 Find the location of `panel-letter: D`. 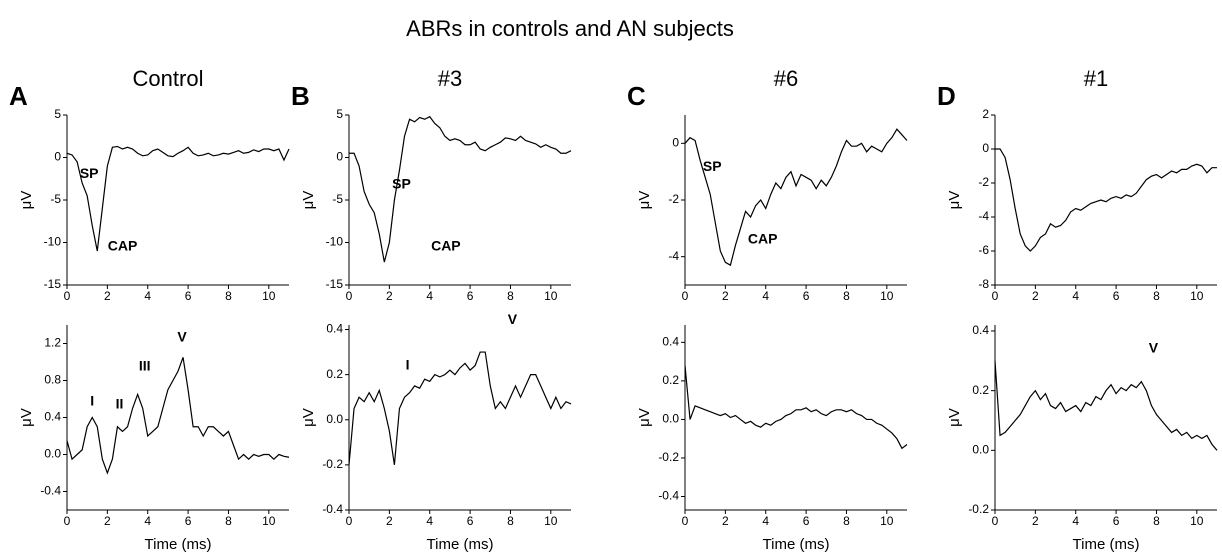

panel-letter: D is located at coordinates (946, 96).